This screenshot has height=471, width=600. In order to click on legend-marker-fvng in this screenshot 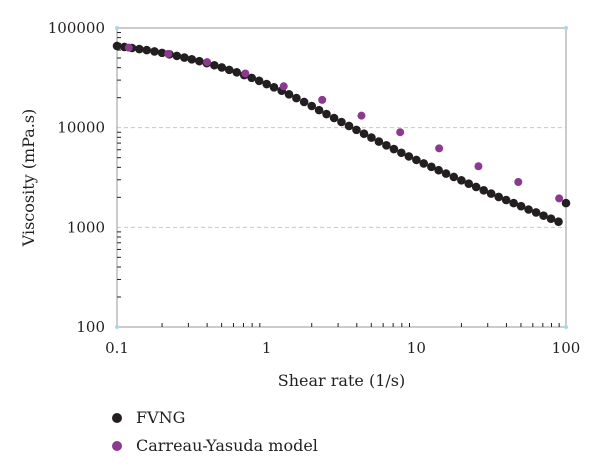, I will do `click(117, 418)`.